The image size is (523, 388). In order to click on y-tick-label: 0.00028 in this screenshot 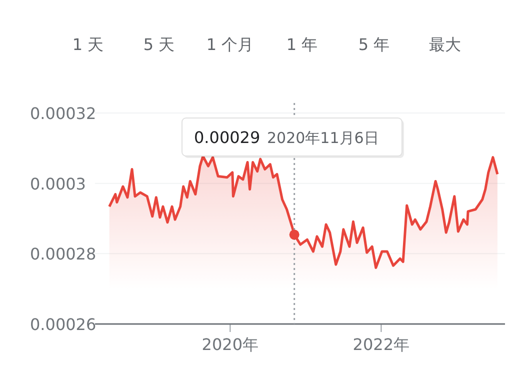, I will do `click(63, 254)`.